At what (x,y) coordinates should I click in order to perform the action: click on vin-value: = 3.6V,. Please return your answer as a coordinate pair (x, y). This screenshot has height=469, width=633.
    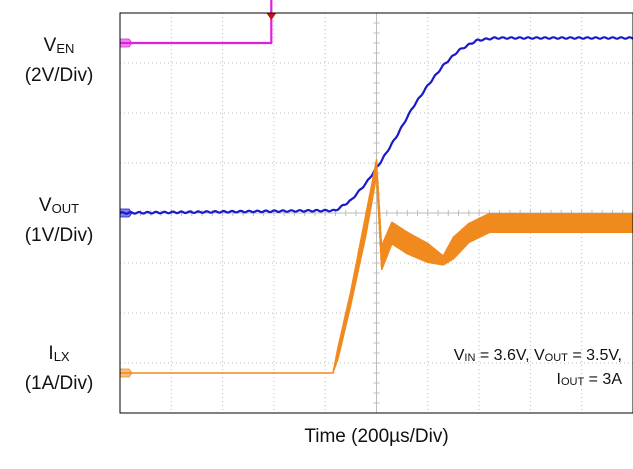
    Looking at the image, I should click on (504, 355).